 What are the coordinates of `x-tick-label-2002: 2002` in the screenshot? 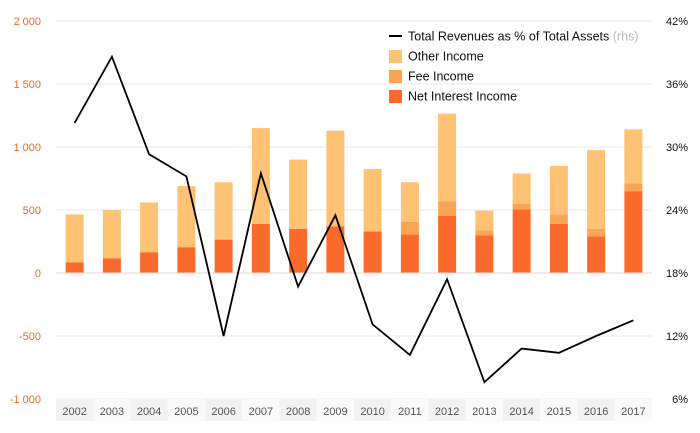 It's located at (74, 412).